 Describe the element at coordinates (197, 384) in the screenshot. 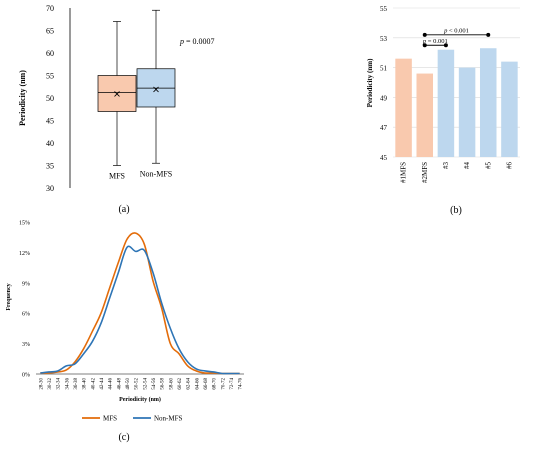

I see `line-chart-x-tick-label: 64-66` at that location.